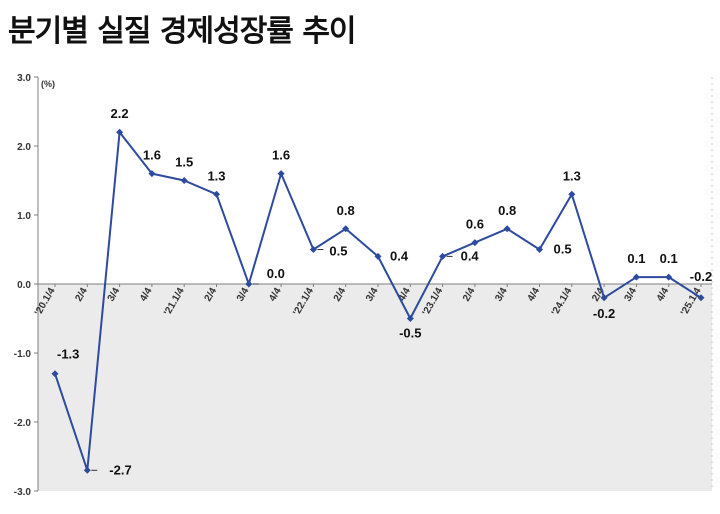  I want to click on chart-title: 분기별 실질 경제성장률 추이, so click(182, 31).